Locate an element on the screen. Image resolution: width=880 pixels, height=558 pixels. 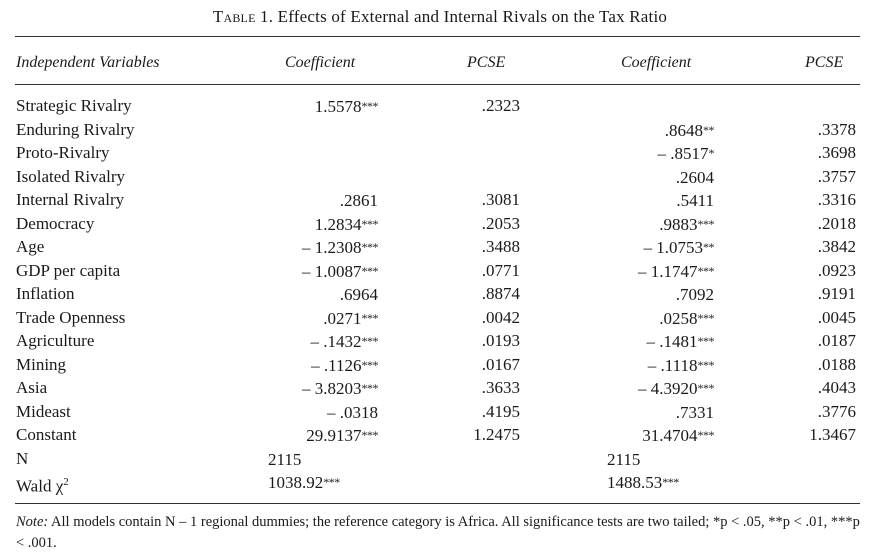
coefficient-2-cell: .0258*** is located at coordinates (686, 318).